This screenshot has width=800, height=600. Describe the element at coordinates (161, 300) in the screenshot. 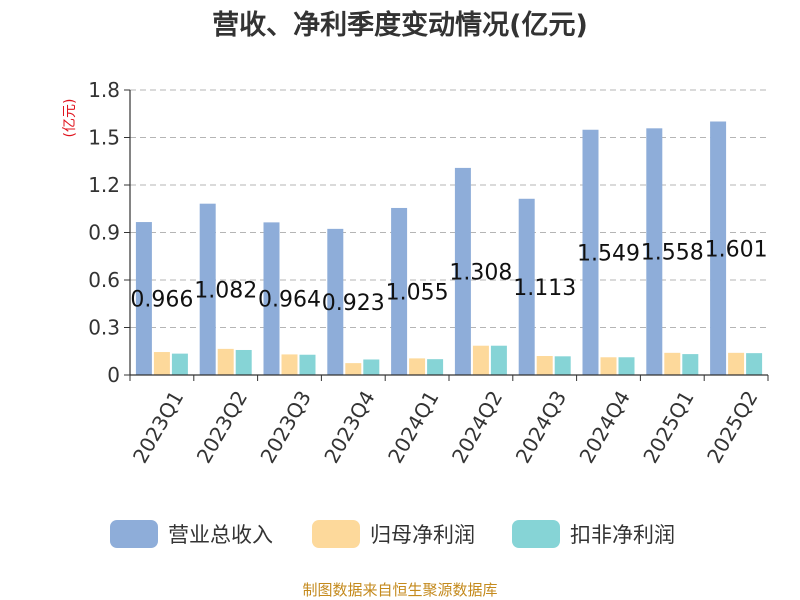

I see `data-label-2023Q1: 0.966` at that location.